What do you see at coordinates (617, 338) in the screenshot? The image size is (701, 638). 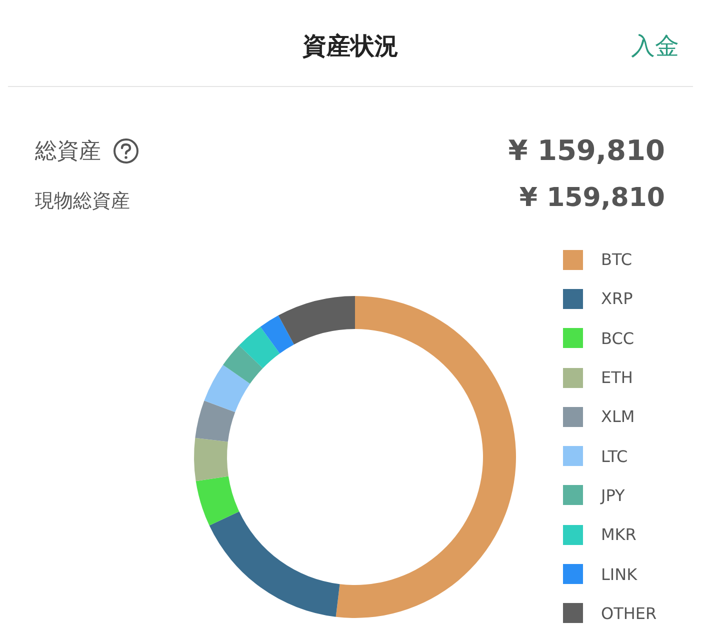 I see `legend-label: BCC` at bounding box center [617, 338].